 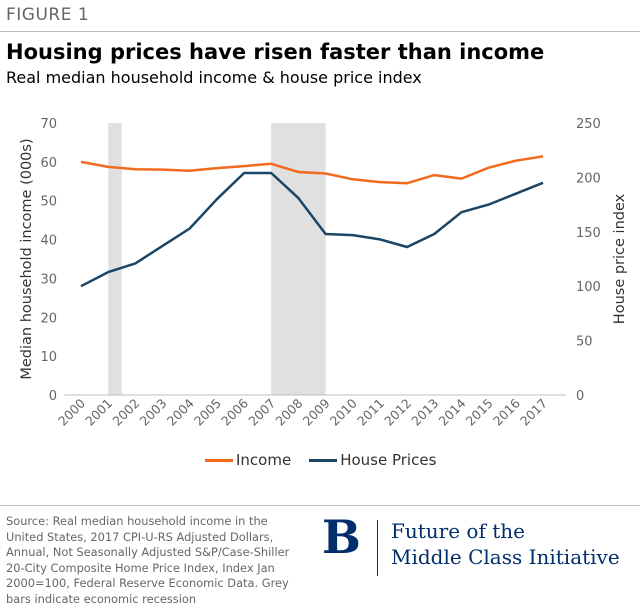 What do you see at coordinates (27, 258) in the screenshot?
I see `y-axis-title: Median household income (000s)` at bounding box center [27, 258].